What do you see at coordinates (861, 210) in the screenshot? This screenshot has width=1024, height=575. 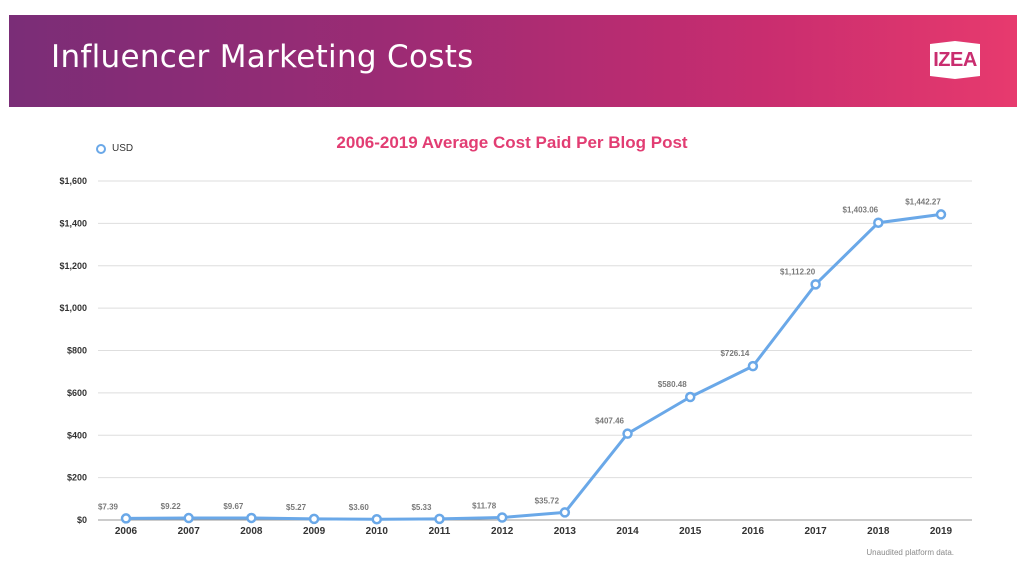 I see `data-label: $1,403.06` at bounding box center [861, 210].